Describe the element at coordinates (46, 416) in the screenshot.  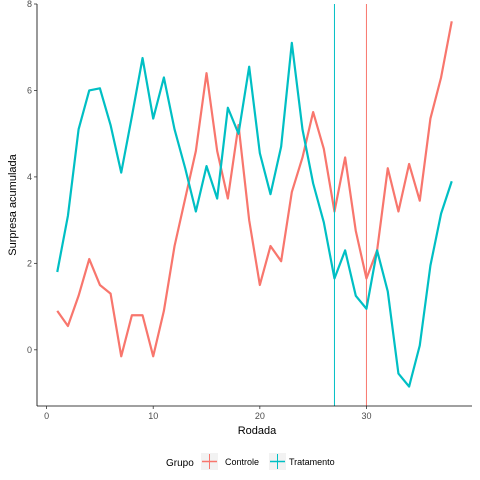
I see `x-tick-label: 0` at that location.